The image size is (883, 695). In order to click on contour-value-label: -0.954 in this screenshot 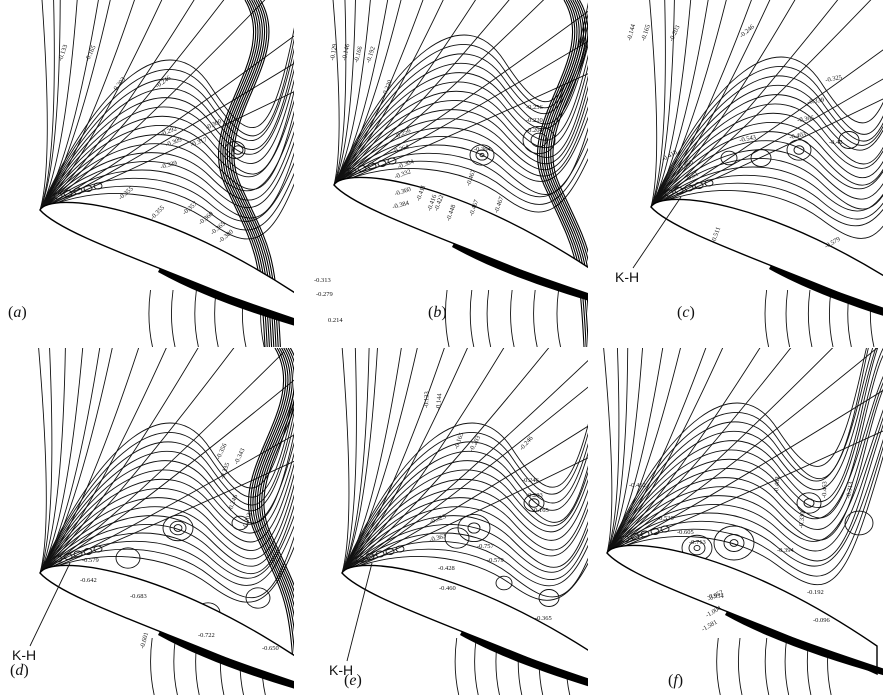, I will do `click(715, 596)`.